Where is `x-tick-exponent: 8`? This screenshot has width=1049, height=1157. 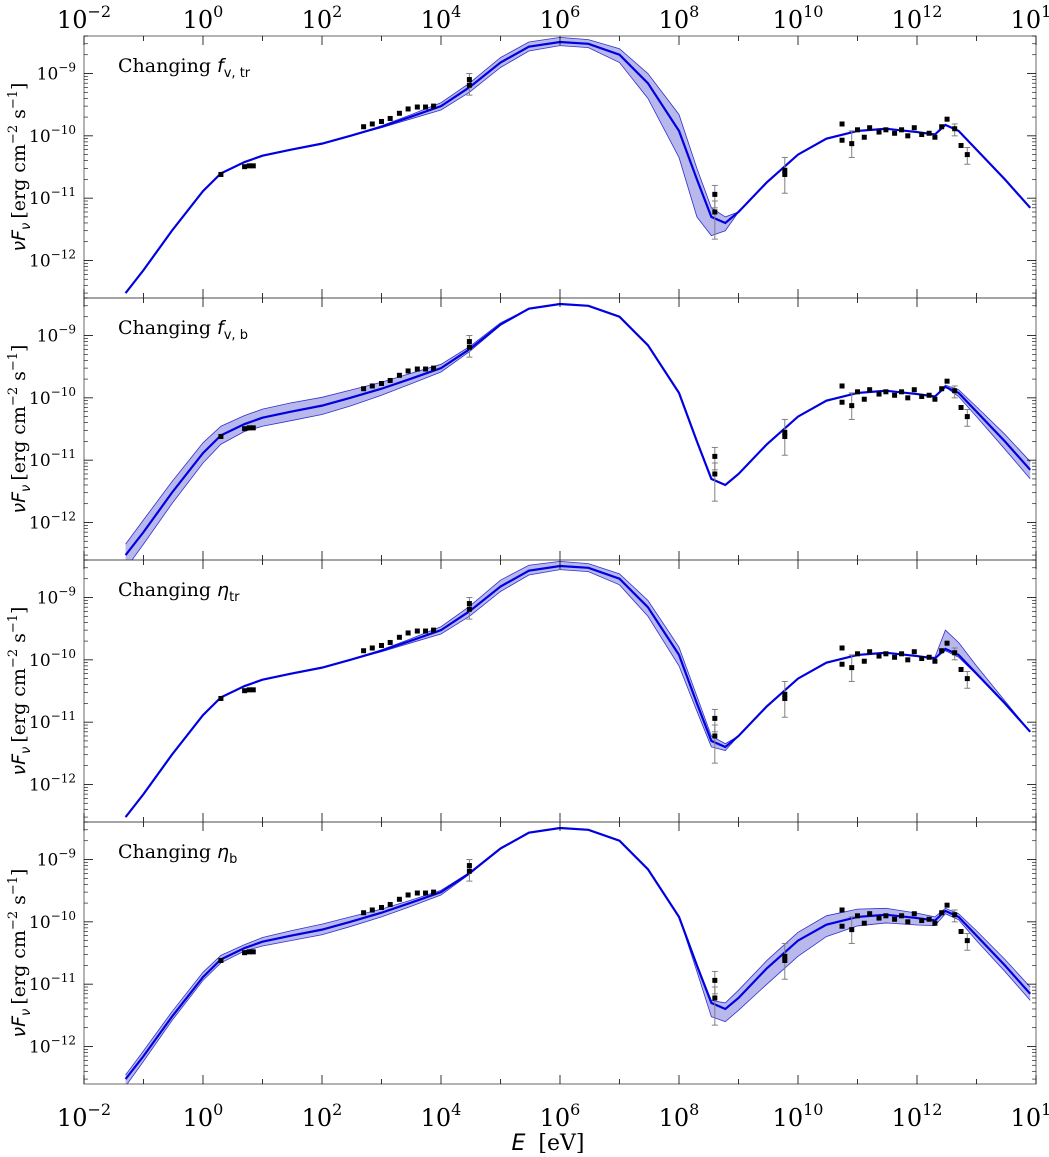 x-tick-exponent: 8 is located at coordinates (694, 1109).